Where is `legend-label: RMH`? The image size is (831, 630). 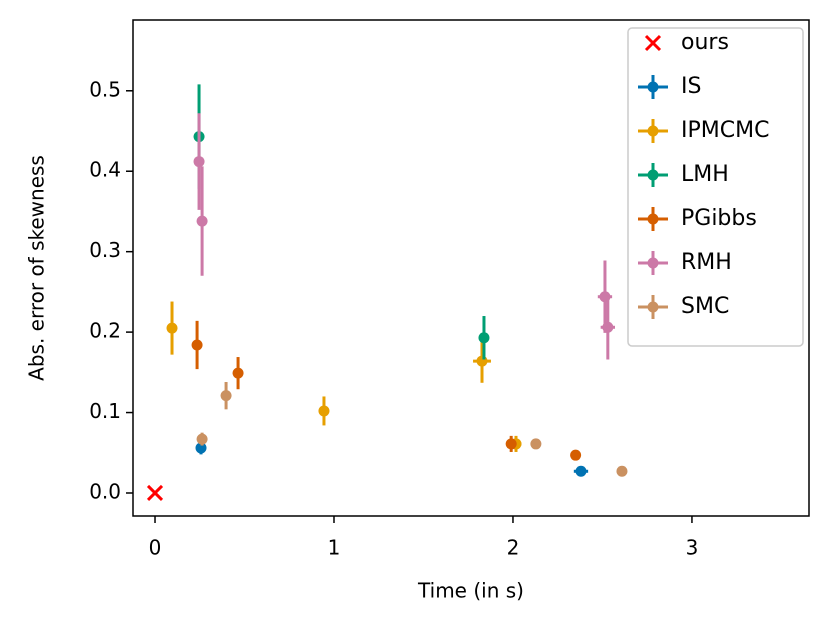 legend-label: RMH is located at coordinates (706, 262).